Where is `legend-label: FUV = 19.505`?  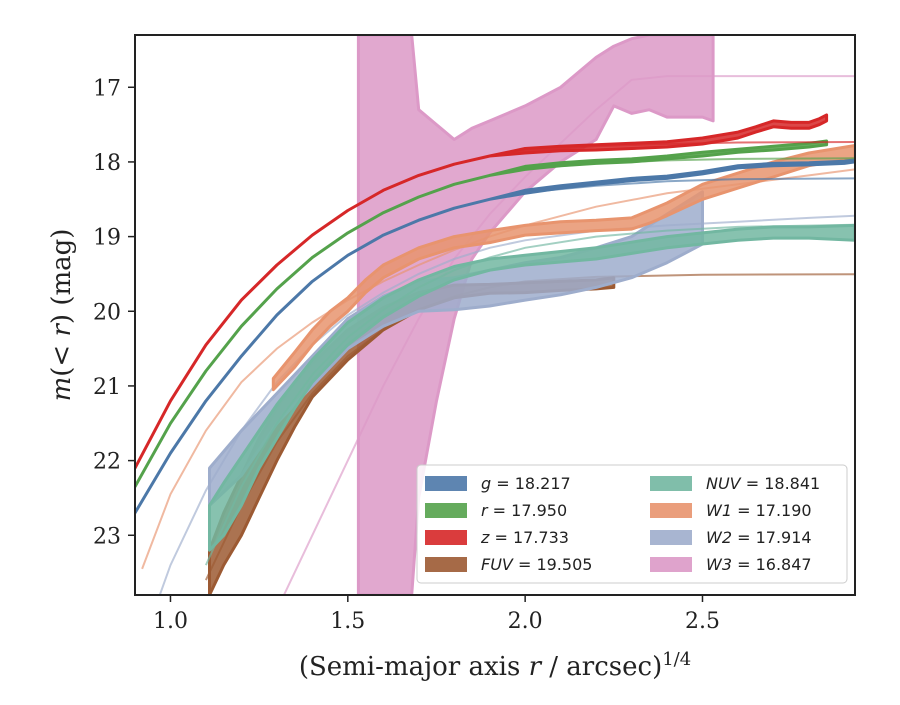
legend-label: FUV = 19.505 is located at coordinates (536, 564).